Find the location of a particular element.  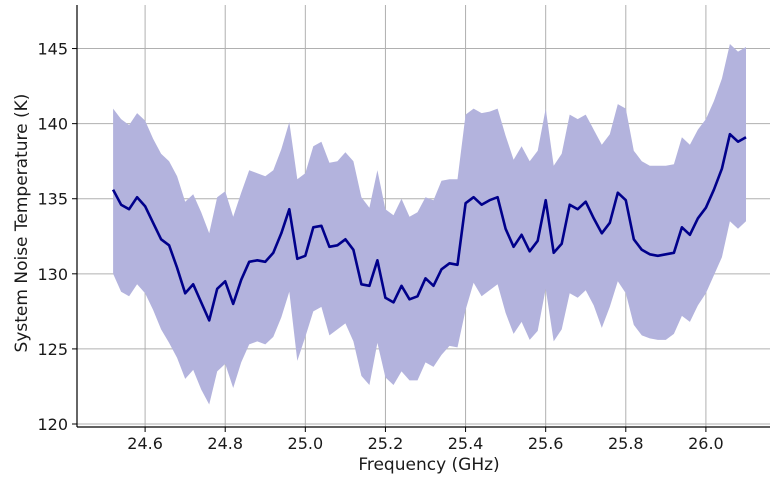

x-tick-label-25.6: 25.6 is located at coordinates (546, 443).